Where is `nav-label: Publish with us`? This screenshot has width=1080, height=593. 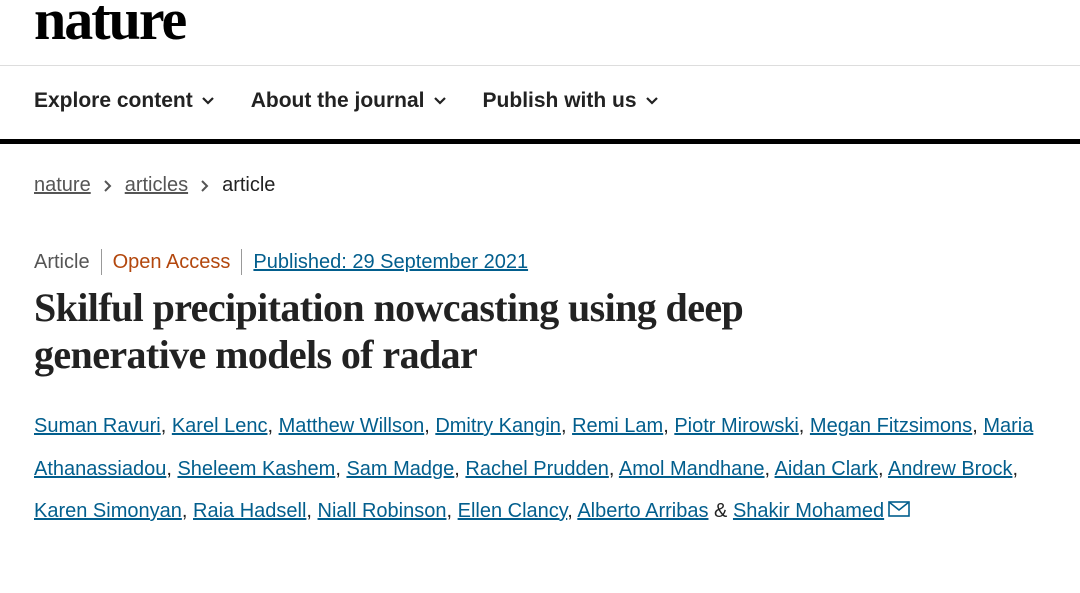 nav-label: Publish with us is located at coordinates (559, 100).